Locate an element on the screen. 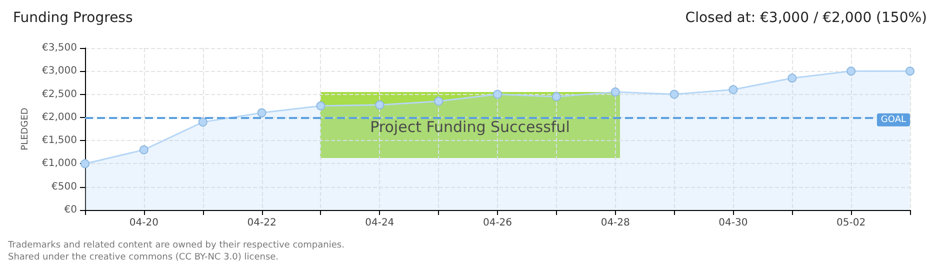 This screenshot has height=270, width=940. x-tick-label: 04-28 is located at coordinates (615, 223).